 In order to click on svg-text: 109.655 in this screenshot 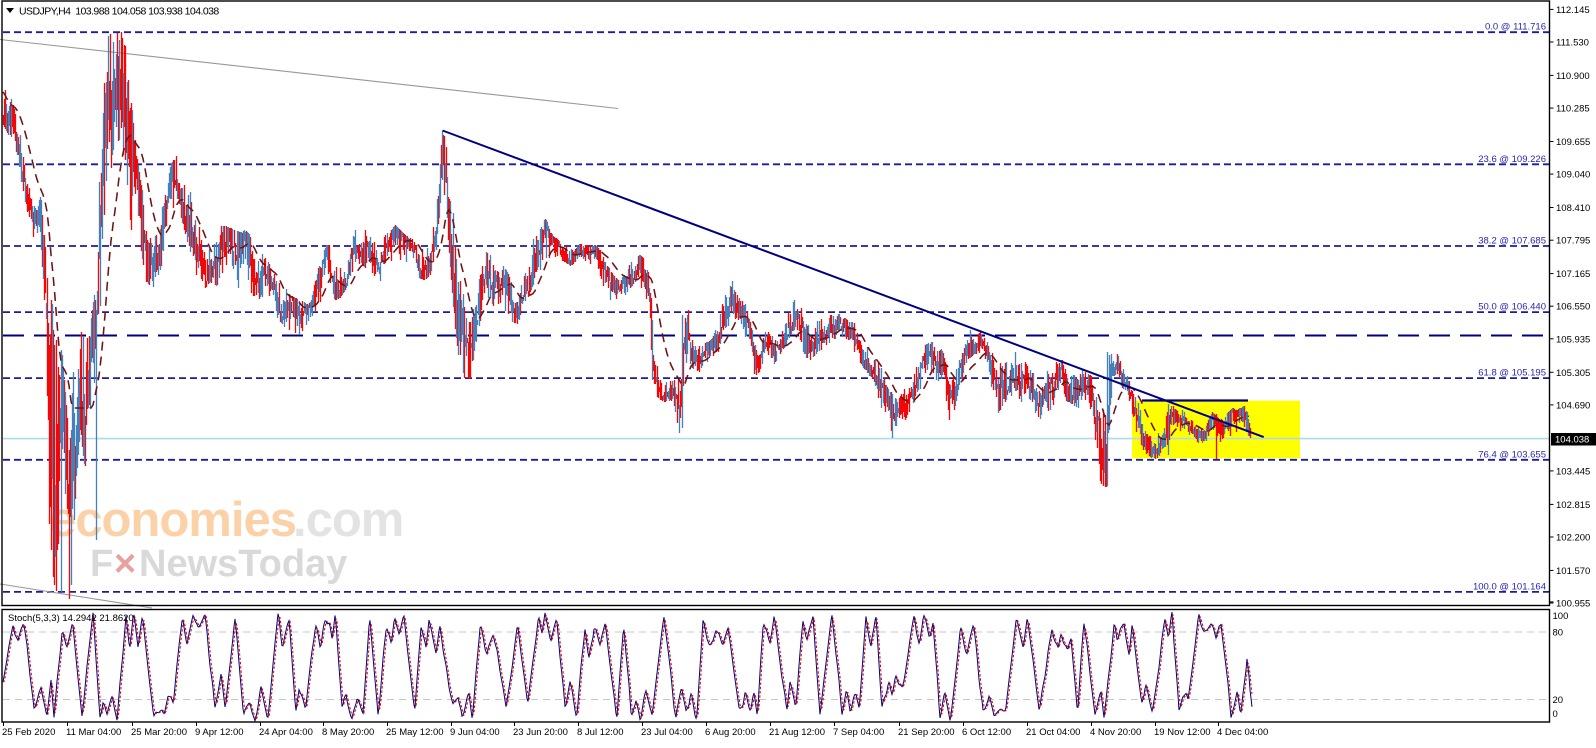, I will do `click(1573, 142)`.